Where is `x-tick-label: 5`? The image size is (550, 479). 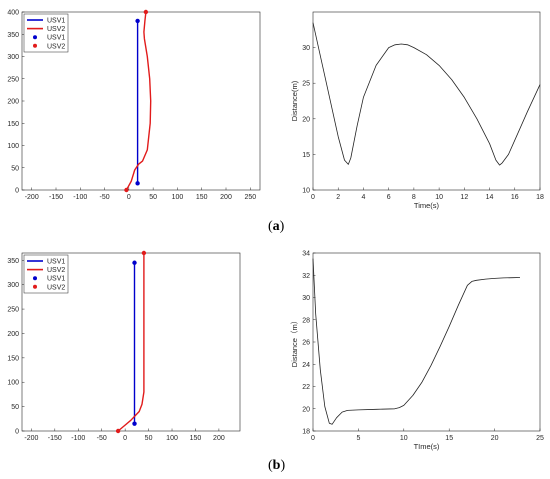 x-tick-label: 5 is located at coordinates (358, 438).